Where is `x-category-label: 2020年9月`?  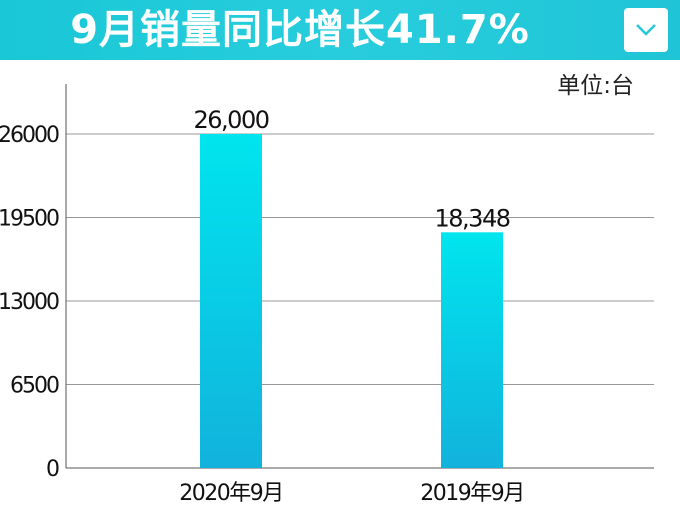 x-category-label: 2020年9月 is located at coordinates (231, 493).